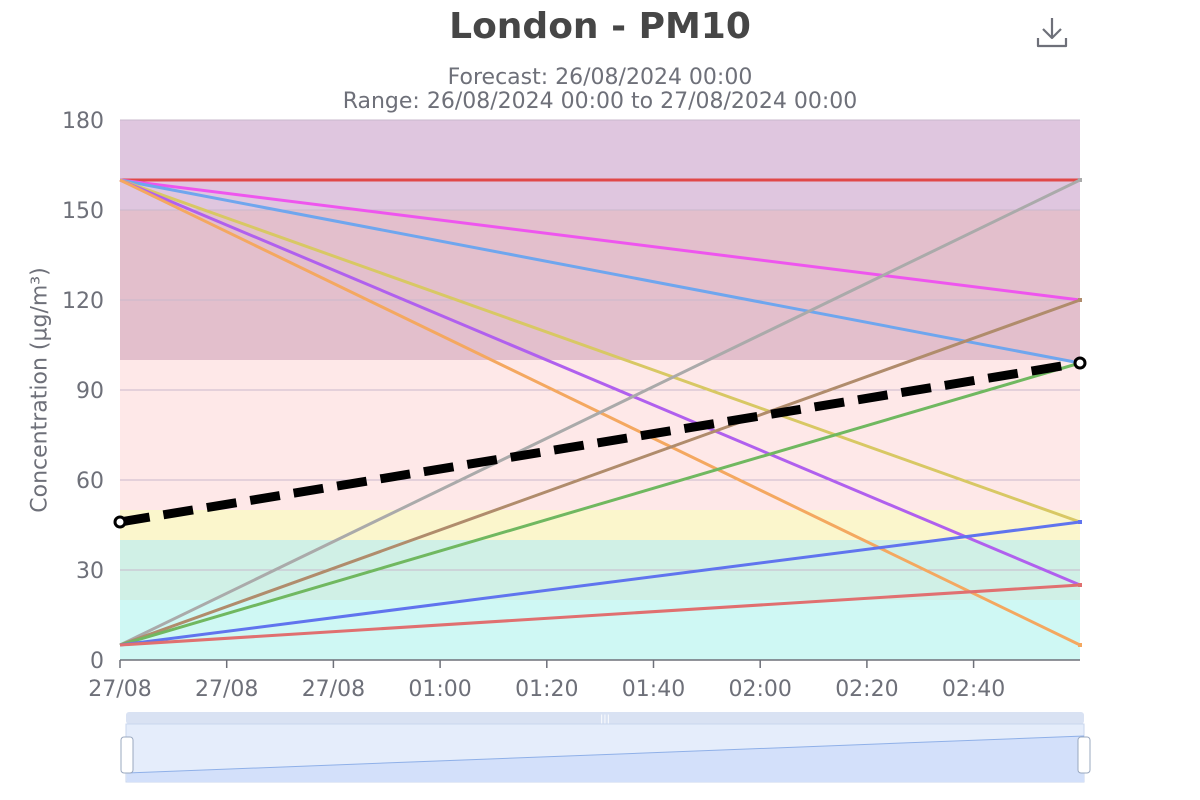 Image resolution: width=1200 pixels, height=800 pixels. Describe the element at coordinates (653, 689) in the screenshot. I see `x-tick-label: 01:40` at that location.